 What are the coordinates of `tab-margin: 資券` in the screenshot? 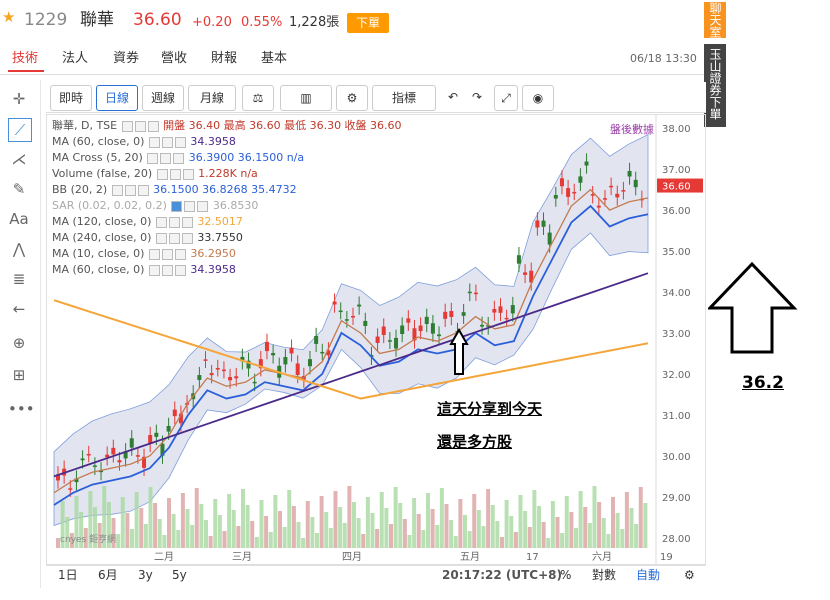 It's located at (126, 58).